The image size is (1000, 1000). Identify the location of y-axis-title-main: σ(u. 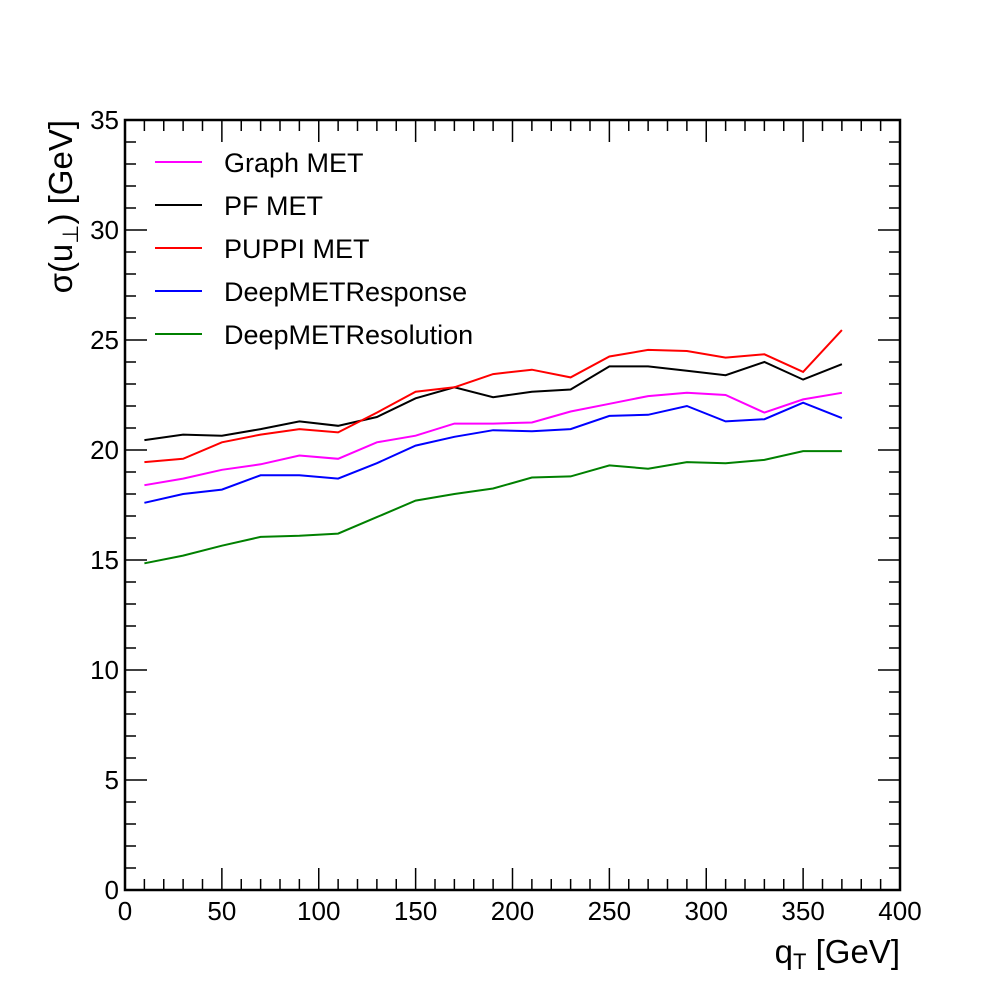
(60, 269).